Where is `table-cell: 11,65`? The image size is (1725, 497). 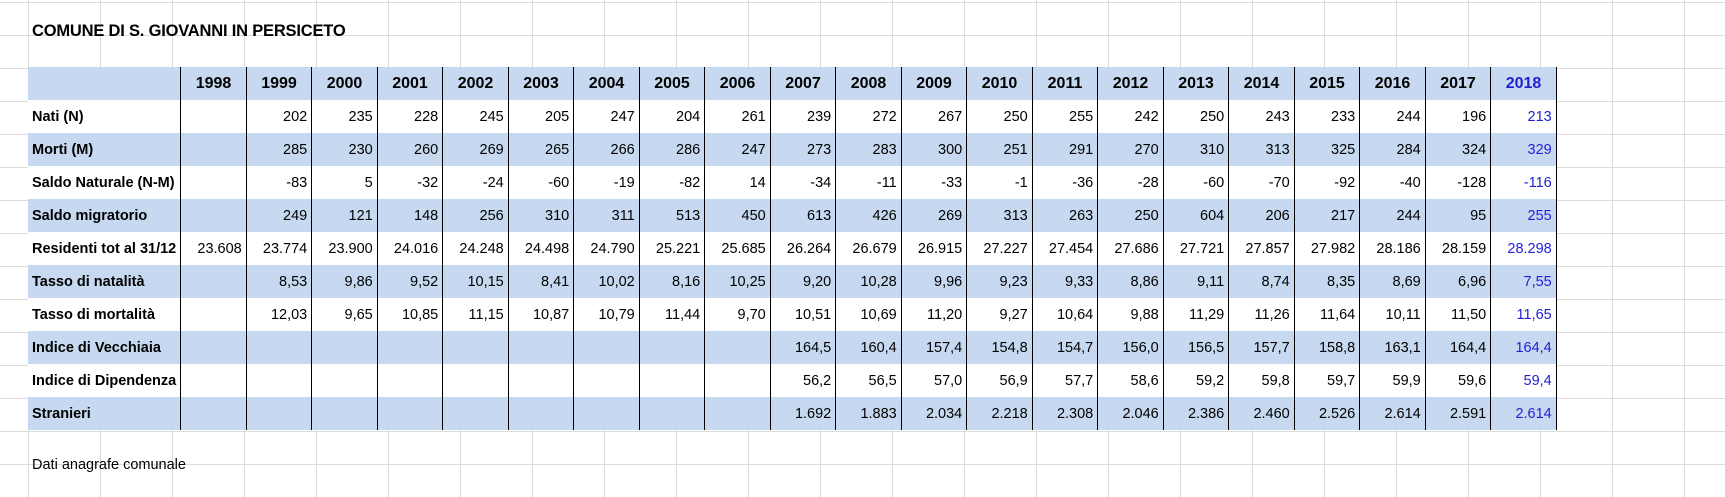 table-cell: 11,65 is located at coordinates (1523, 314).